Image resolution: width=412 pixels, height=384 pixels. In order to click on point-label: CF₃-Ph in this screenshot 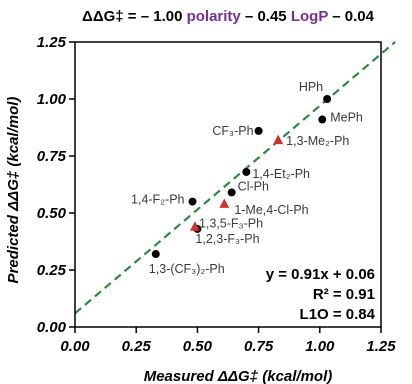, I will do `click(232, 131)`.